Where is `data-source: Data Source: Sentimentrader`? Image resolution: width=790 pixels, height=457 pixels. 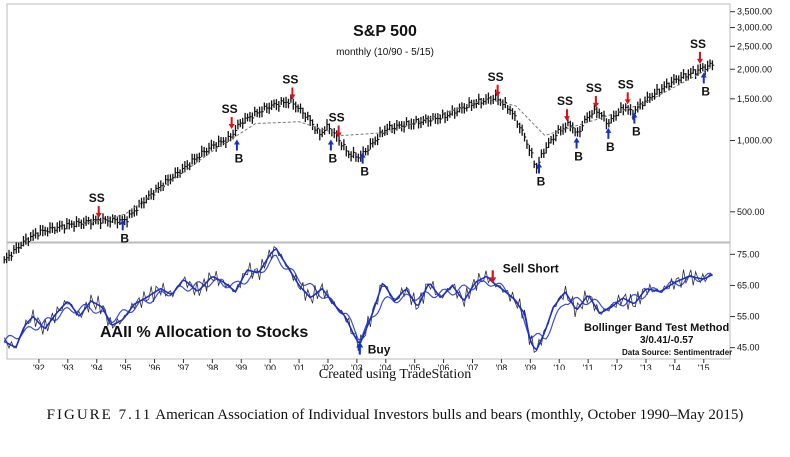
data-source: Data Source: Sentimentrader is located at coordinates (677, 352).